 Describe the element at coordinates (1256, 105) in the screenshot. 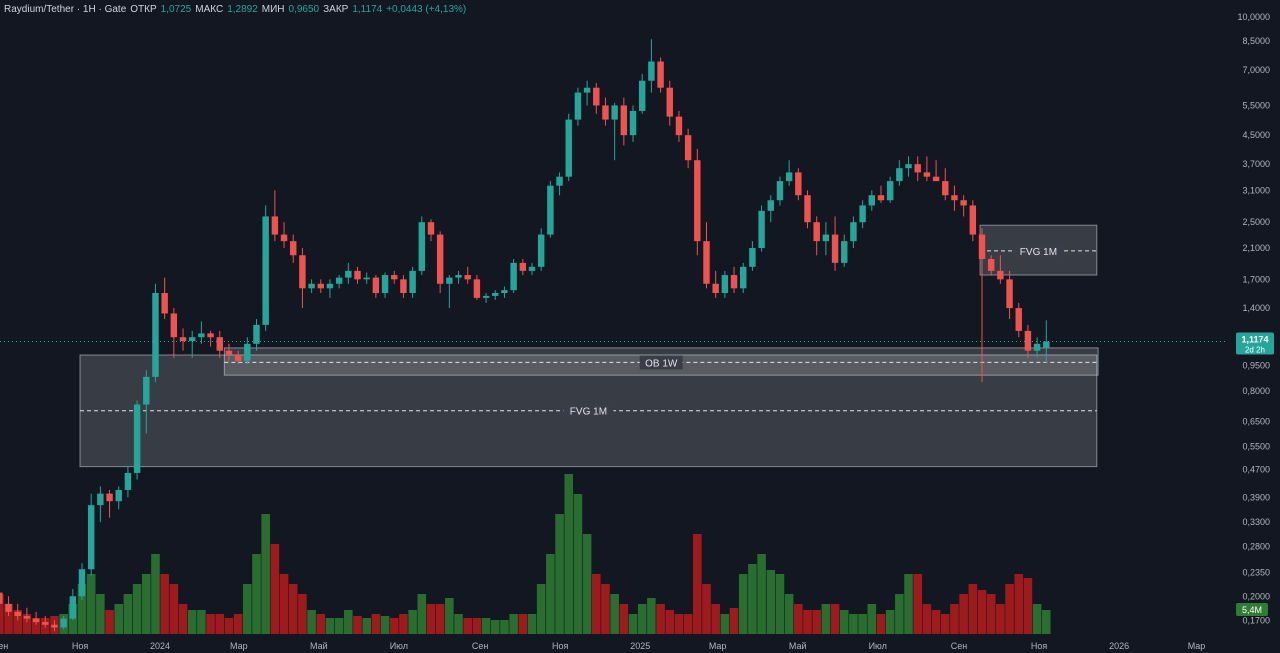

I see `y-tick-label: 5,5000` at that location.